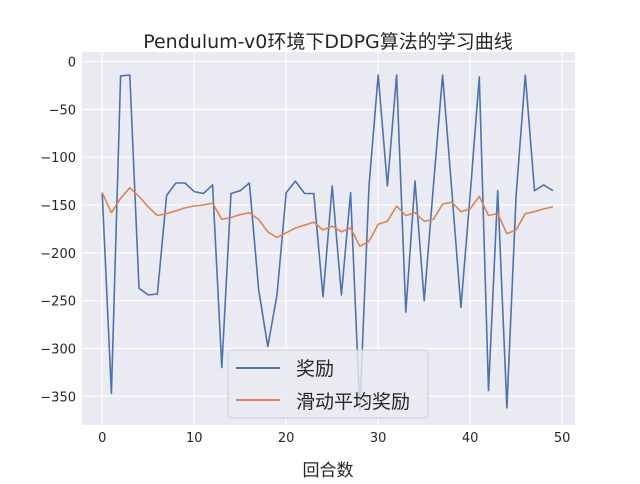 The height and width of the screenshot is (484, 640). Describe the element at coordinates (328, 42) in the screenshot. I see `chart-title: Pendulum-v0环境下DDPG算法的学习曲线` at that location.